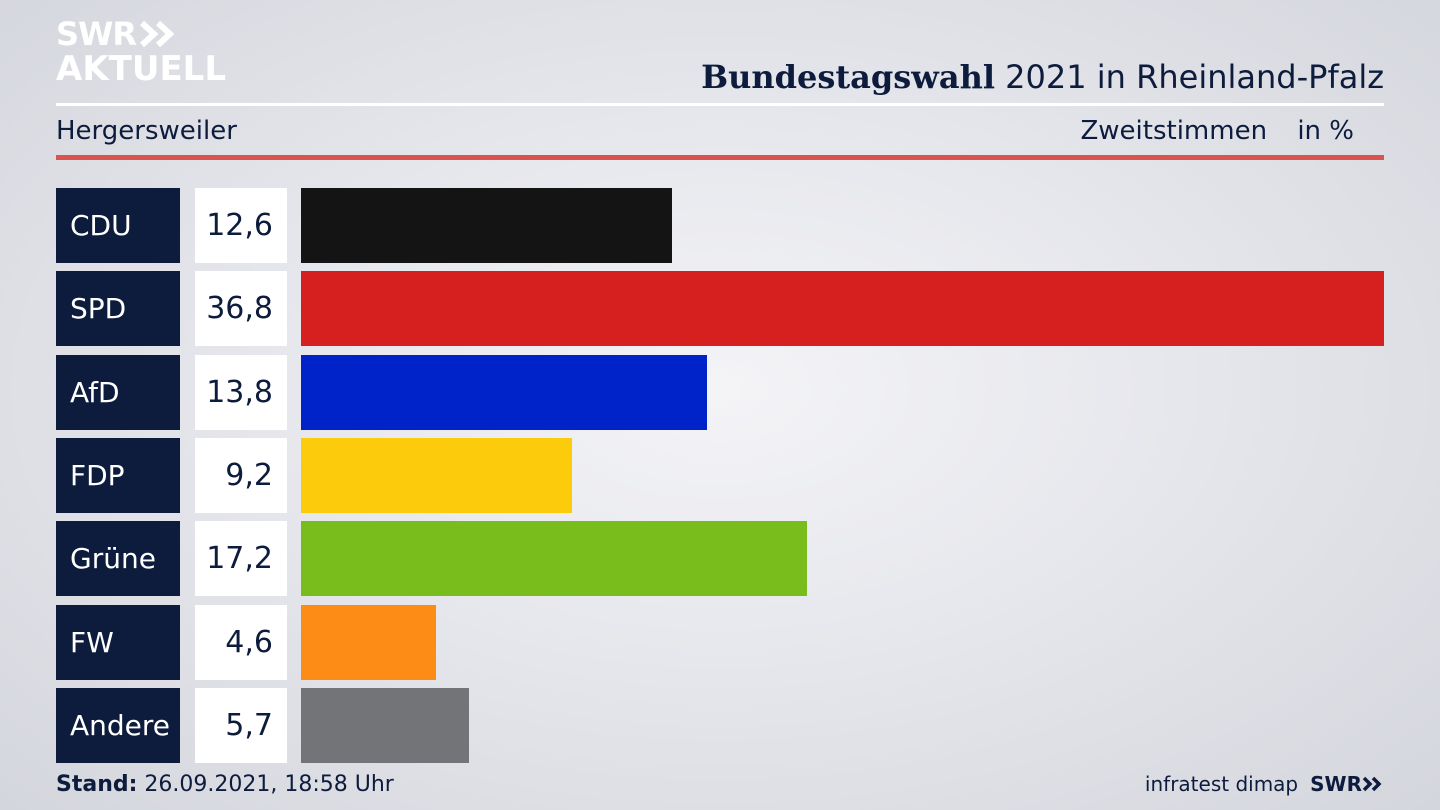 The height and width of the screenshot is (810, 1440). I want to click on title-rest: 2021 in Rheinland-Pfalz, so click(1194, 77).